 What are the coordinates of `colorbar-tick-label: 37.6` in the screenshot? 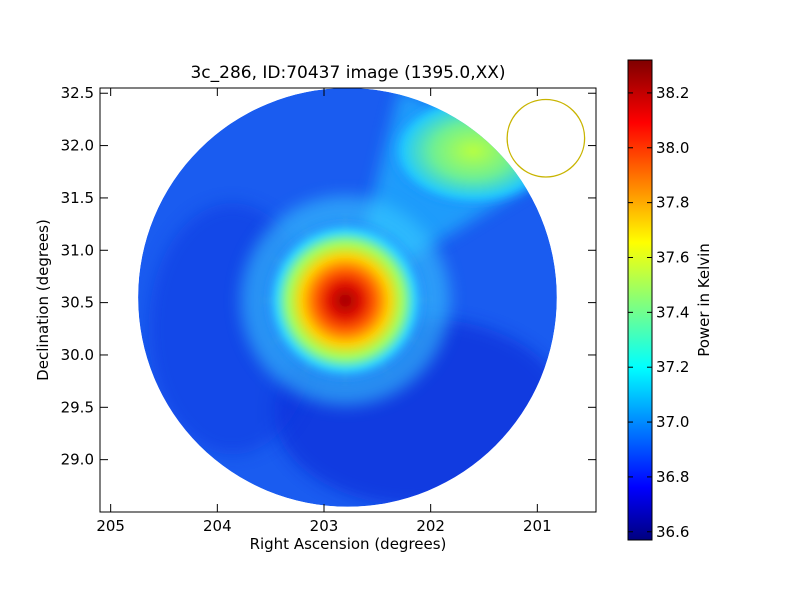 It's located at (672, 257).